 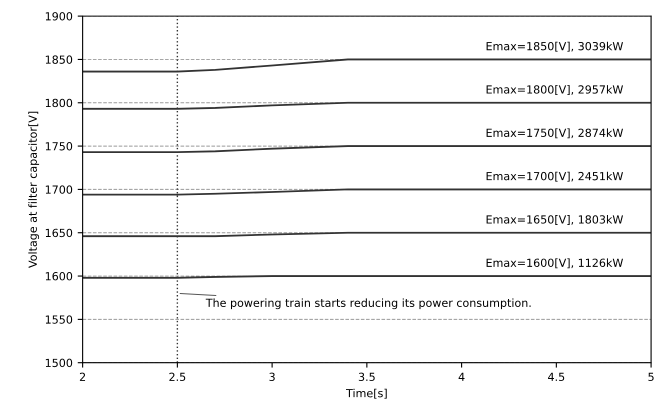 I want to click on series-label: Emax=1800[V], 2957kW, so click(x=555, y=90).